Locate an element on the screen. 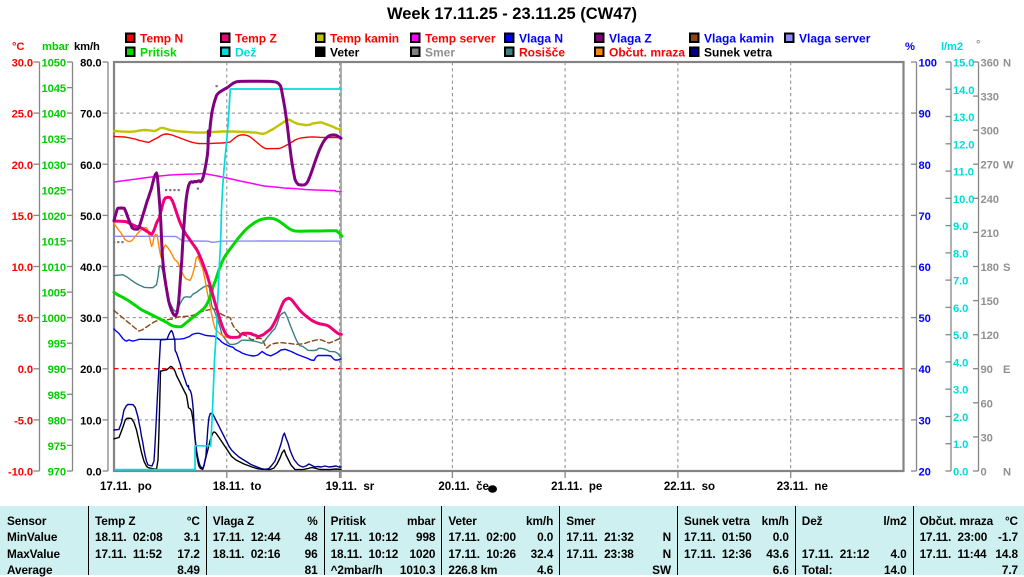  svg-text: mbar is located at coordinates (56, 47).